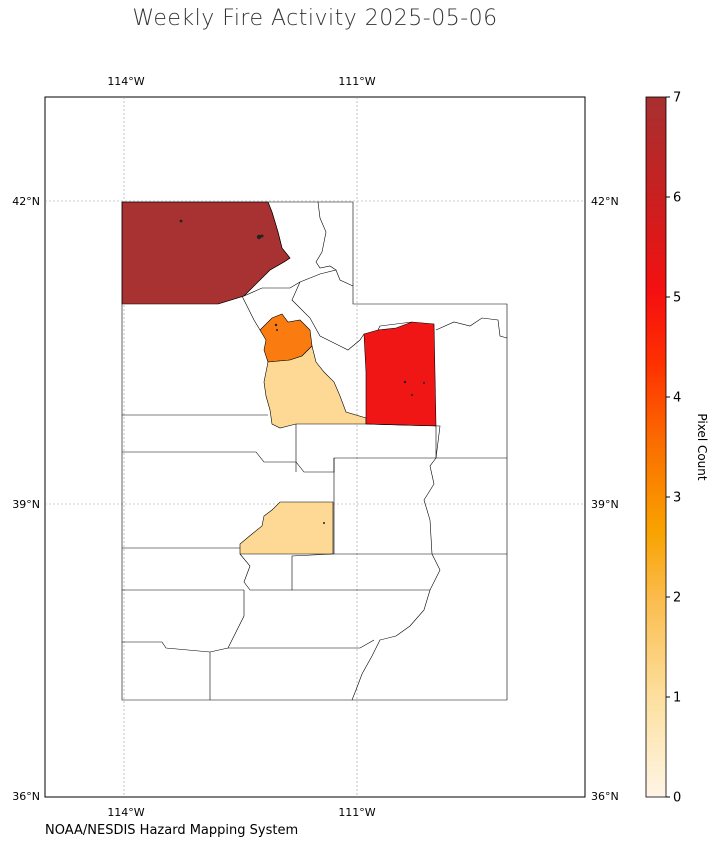 The height and width of the screenshot is (849, 717). What do you see at coordinates (702, 447) in the screenshot?
I see `colorbar-label: Pixel Count` at bounding box center [702, 447].